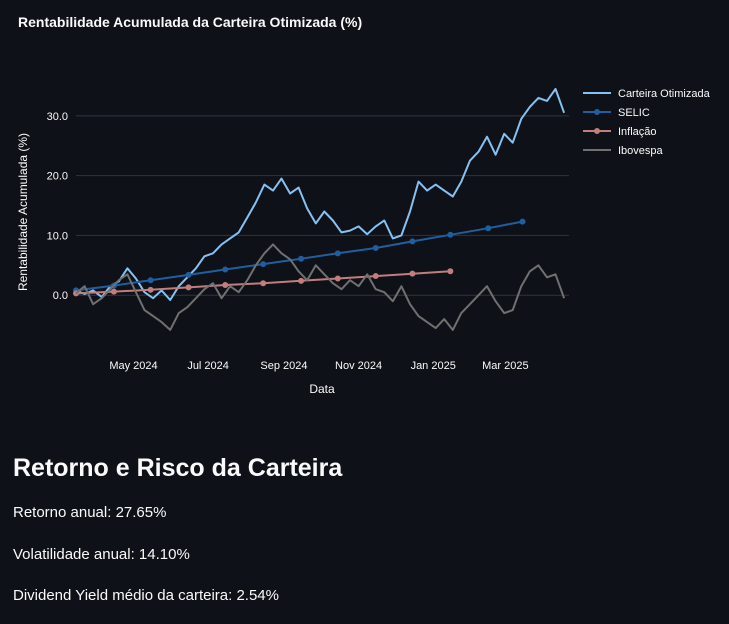 Image resolution: width=729 pixels, height=624 pixels. What do you see at coordinates (133, 366) in the screenshot?
I see `x-tick-label: May 2024` at bounding box center [133, 366].